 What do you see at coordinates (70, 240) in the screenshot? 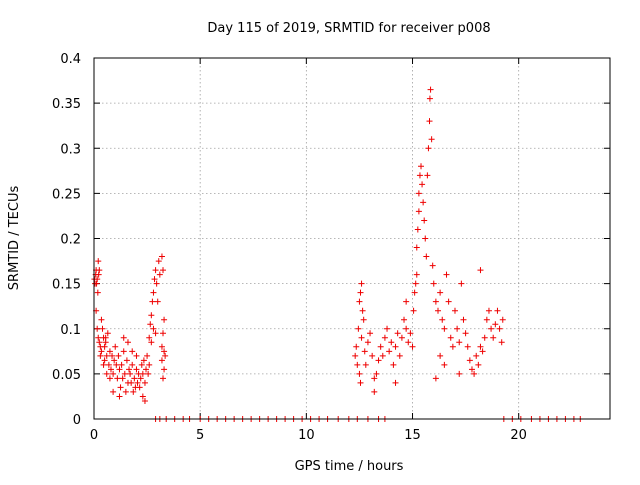
I see `y-tick-label: 0.2` at bounding box center [70, 240].